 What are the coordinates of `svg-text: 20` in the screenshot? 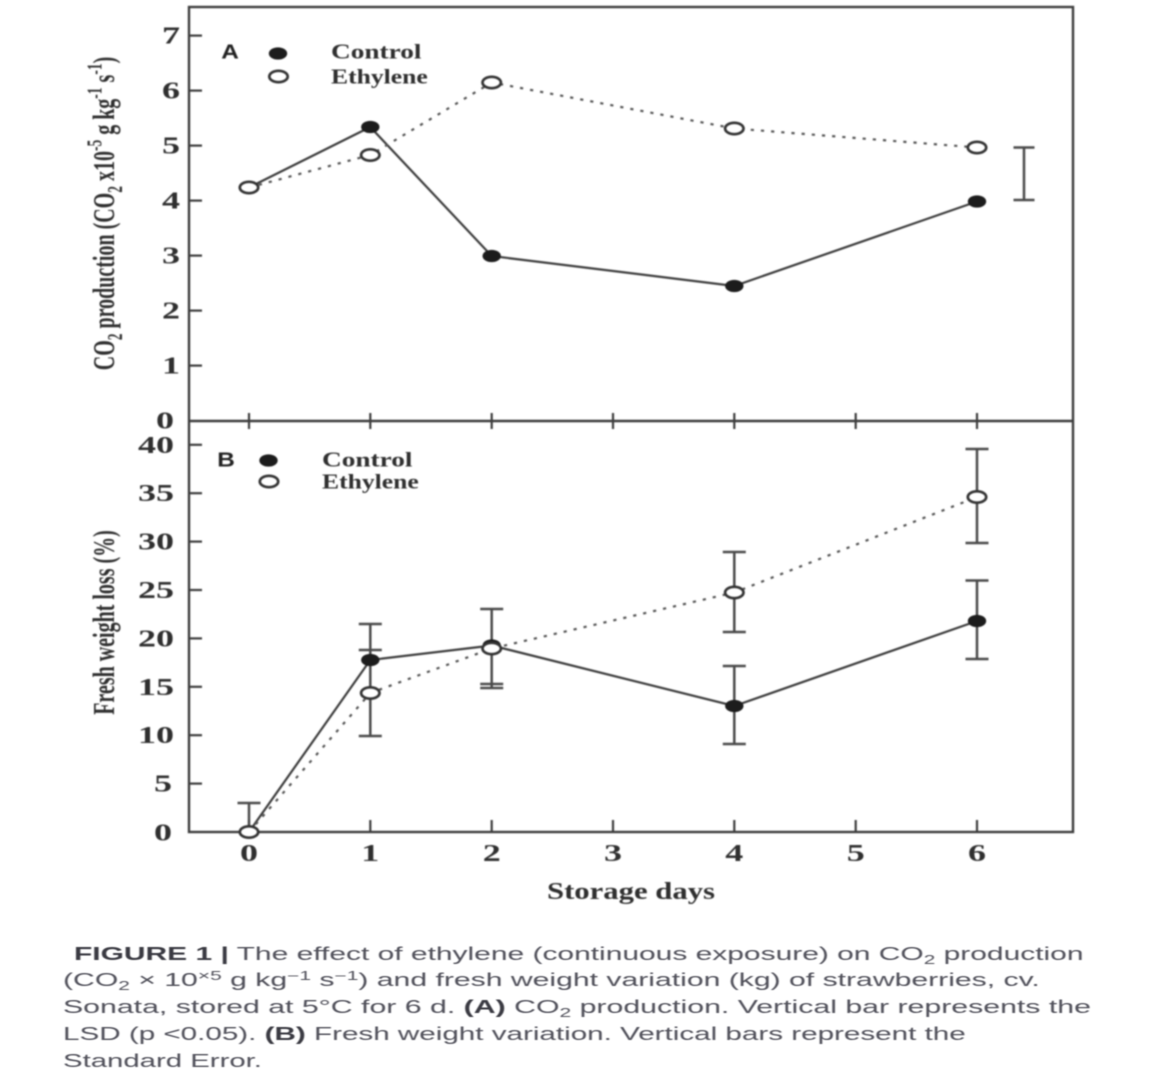 It's located at (156, 638).